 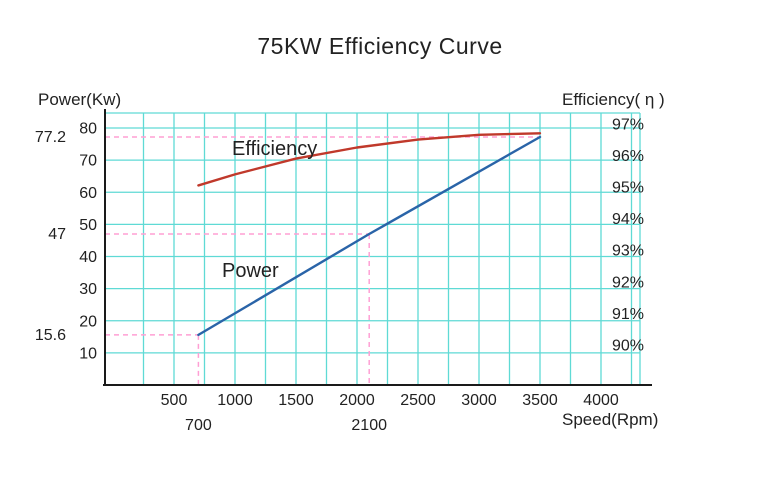 What do you see at coordinates (88, 257) in the screenshot?
I see `power-tick-label: 40` at bounding box center [88, 257].